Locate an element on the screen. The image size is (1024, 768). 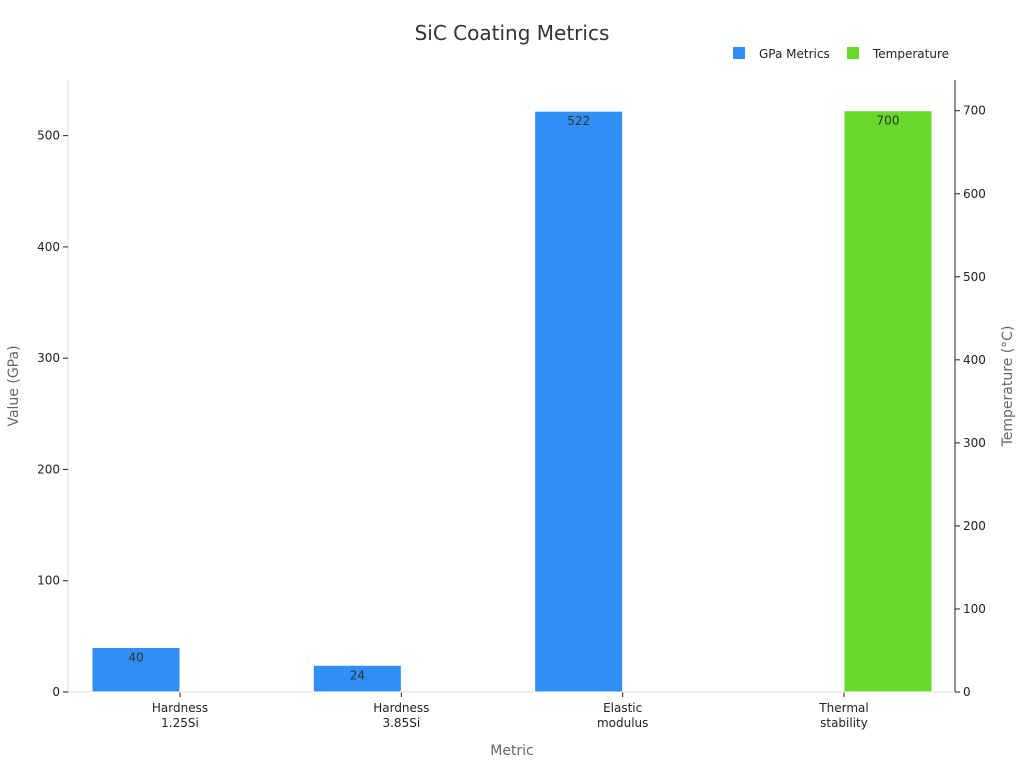
x-tick-label: Thermal stability is located at coordinates (843, 715).